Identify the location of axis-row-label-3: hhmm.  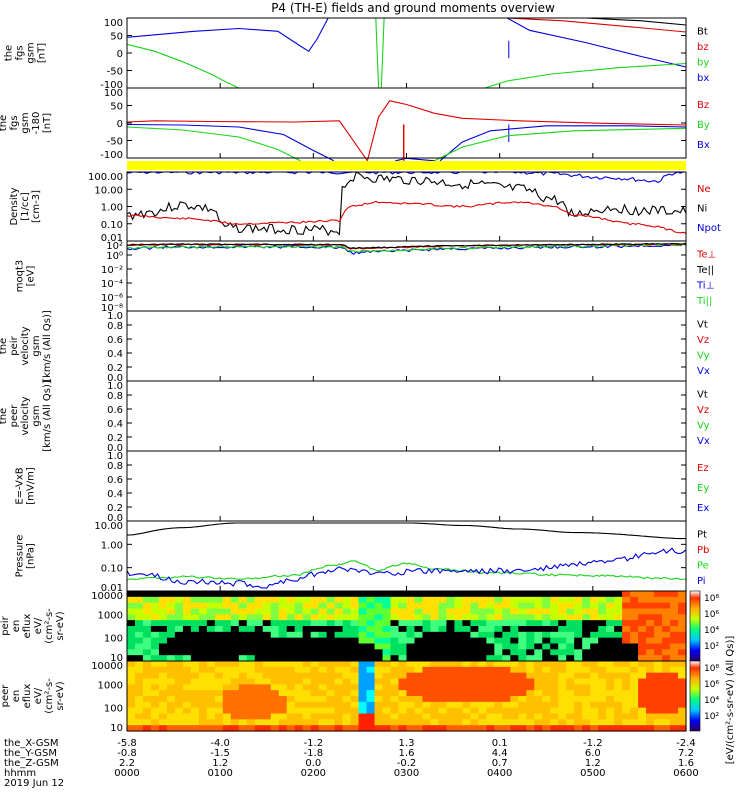
(20, 773).